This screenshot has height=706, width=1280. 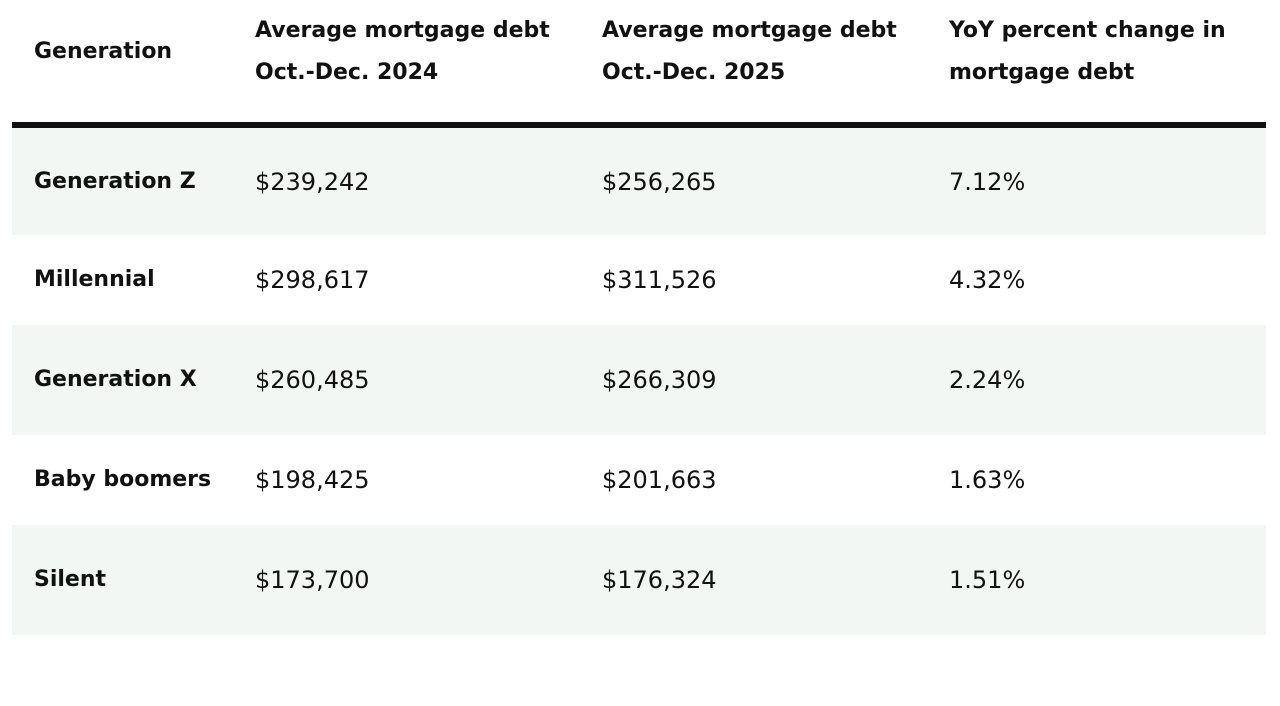 I want to click on column-header: Generation, so click(x=122, y=64).